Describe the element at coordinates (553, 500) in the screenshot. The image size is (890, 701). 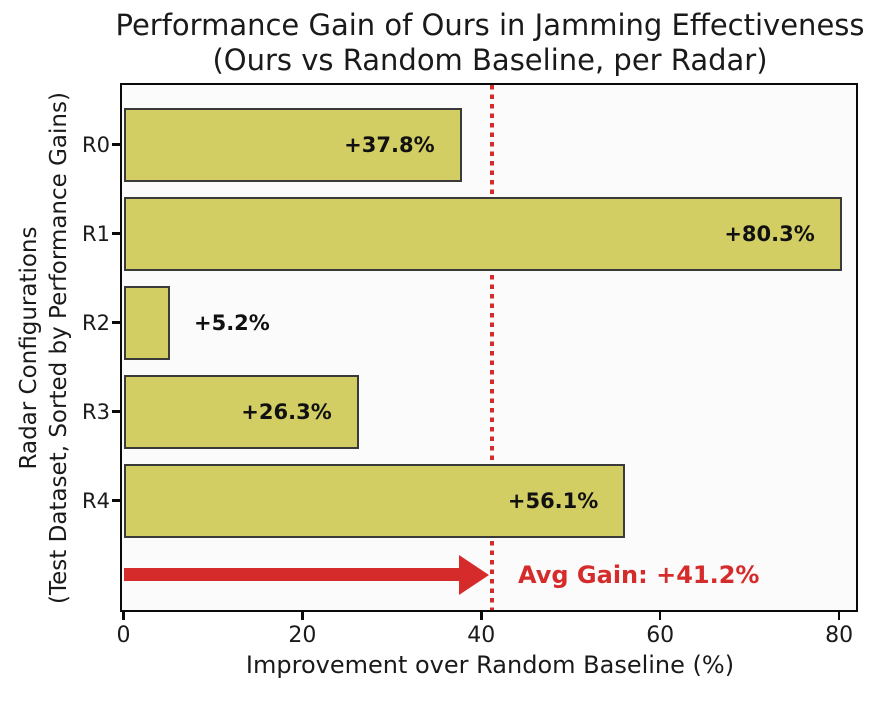
I see `bar-label-r4: +56.1%` at that location.